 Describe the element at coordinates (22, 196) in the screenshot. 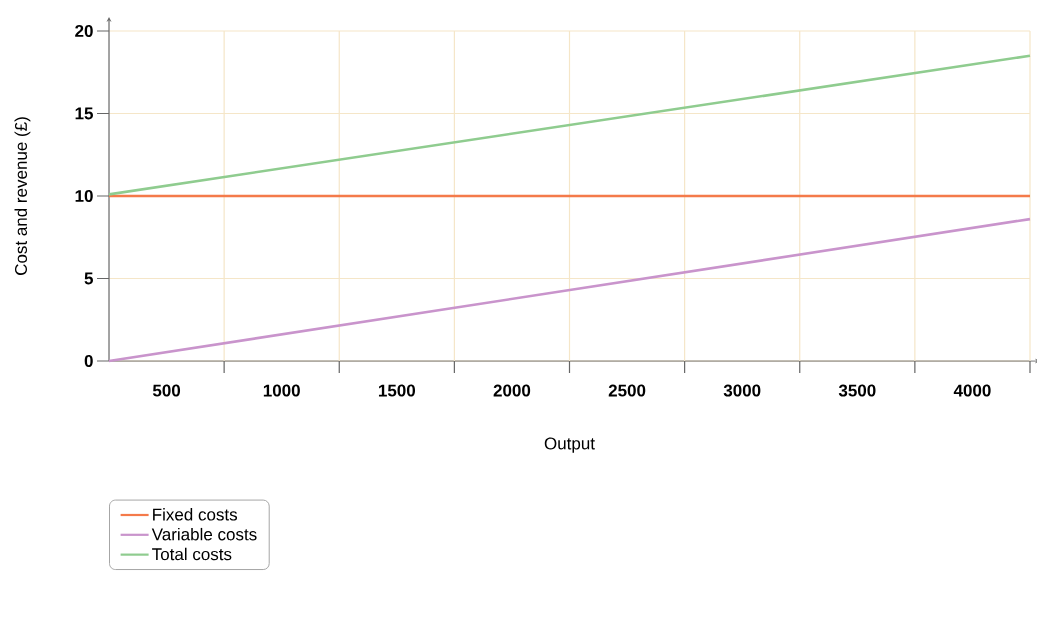

I see `y-axis-title: Cost and revenue (£)` at that location.